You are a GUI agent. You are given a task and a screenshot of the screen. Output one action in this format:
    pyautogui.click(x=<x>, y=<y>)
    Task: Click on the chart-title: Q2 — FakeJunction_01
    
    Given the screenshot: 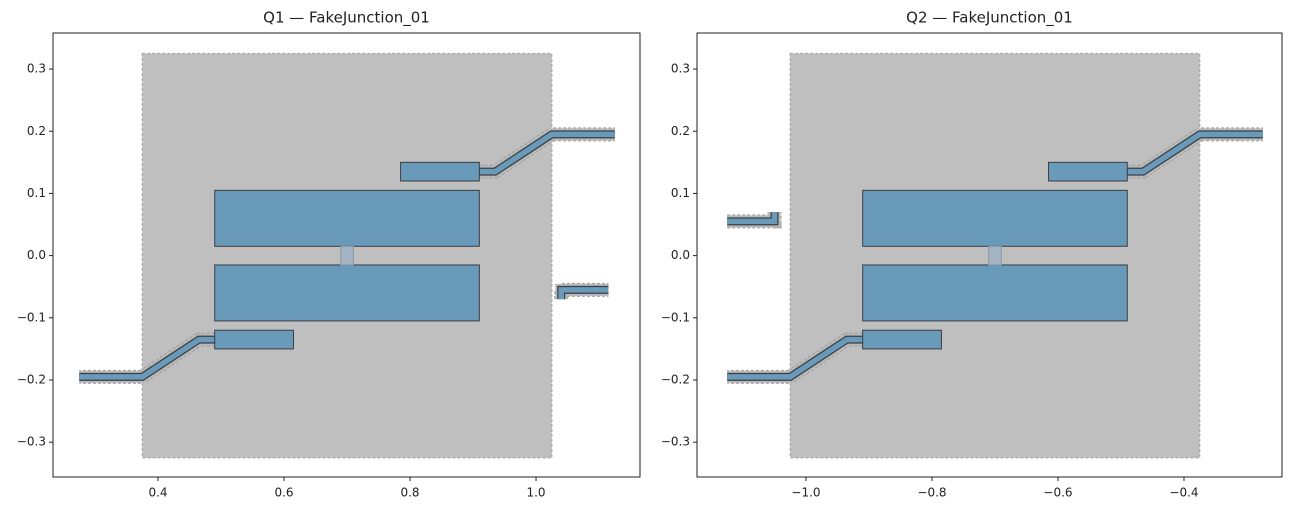 What is the action you would take?
    pyautogui.click(x=989, y=18)
    